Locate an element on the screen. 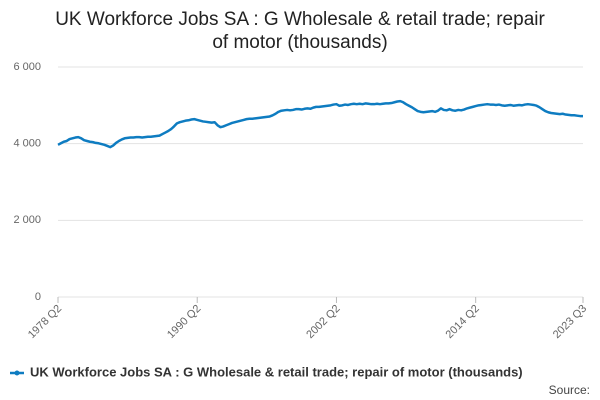 This screenshot has height=400, width=600. x-tick-label: 1978 Q2 is located at coordinates (45, 322).